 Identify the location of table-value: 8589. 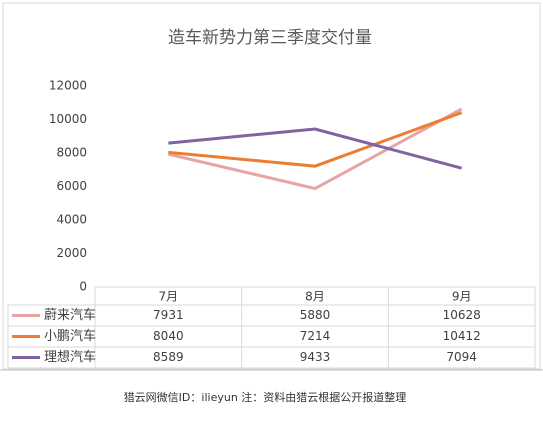
(168, 357).